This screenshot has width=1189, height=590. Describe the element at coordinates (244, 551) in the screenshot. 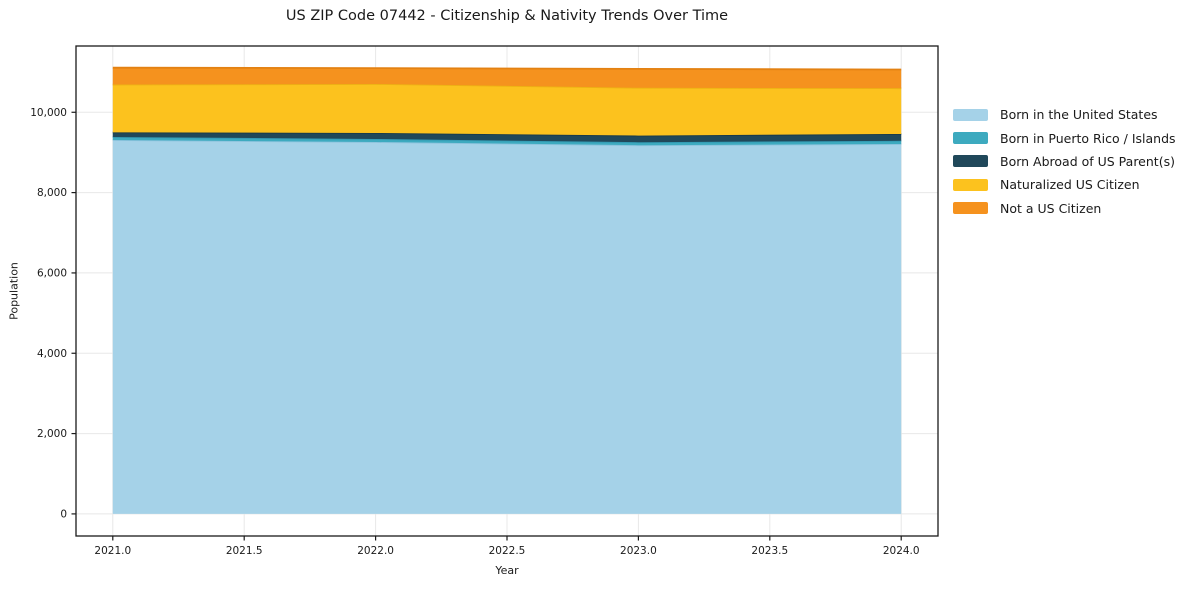

I see `x-tick-label: 2021.5` at that location.